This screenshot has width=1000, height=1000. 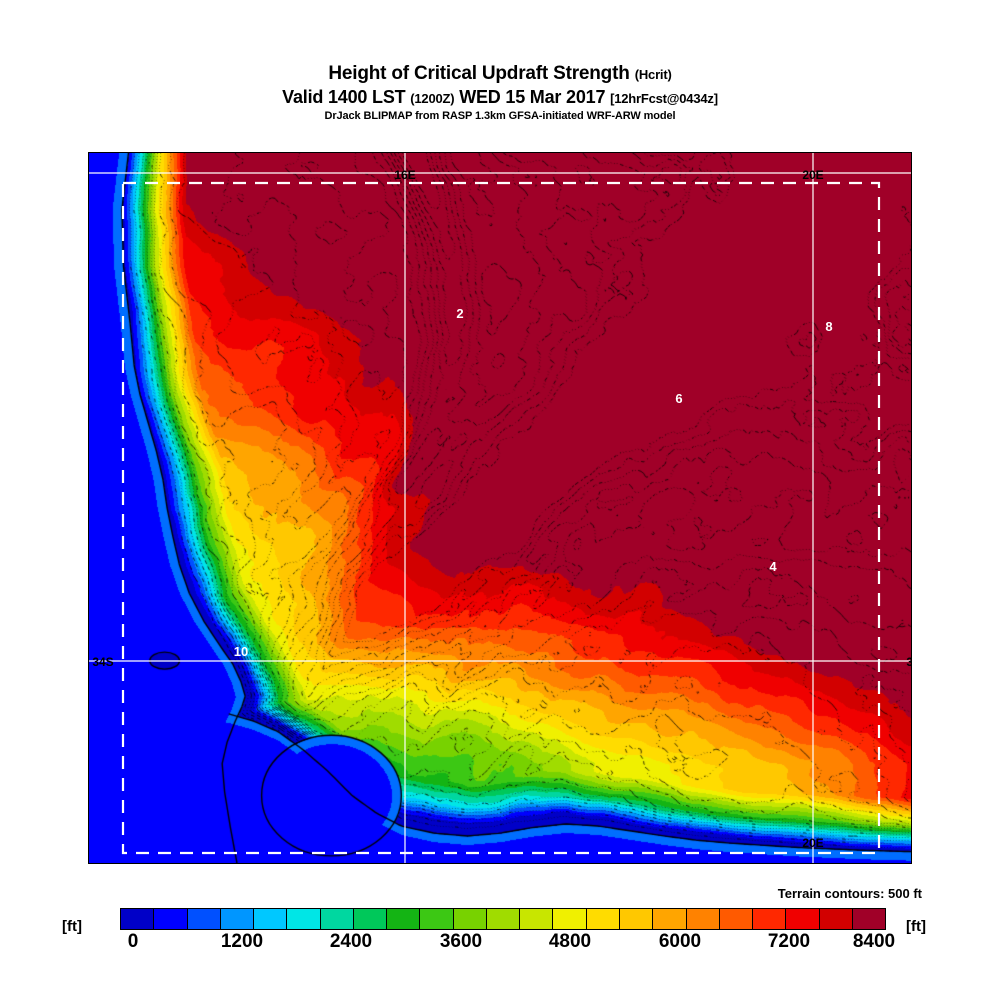 What do you see at coordinates (133, 941) in the screenshot?
I see `colorbar-tick-0: 0` at bounding box center [133, 941].